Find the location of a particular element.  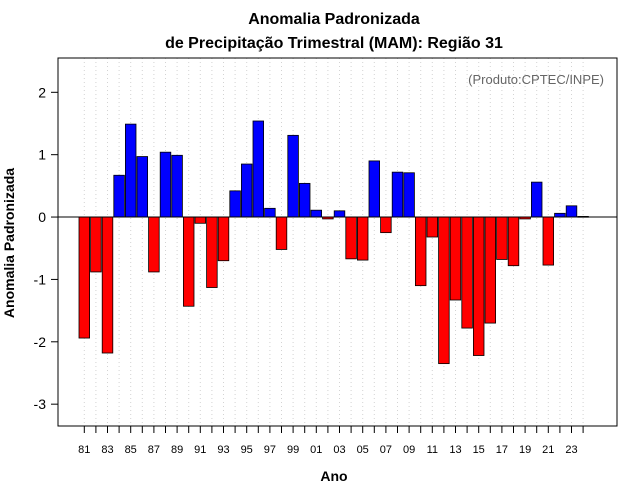

x-tick-label-21: 21 is located at coordinates (548, 450).